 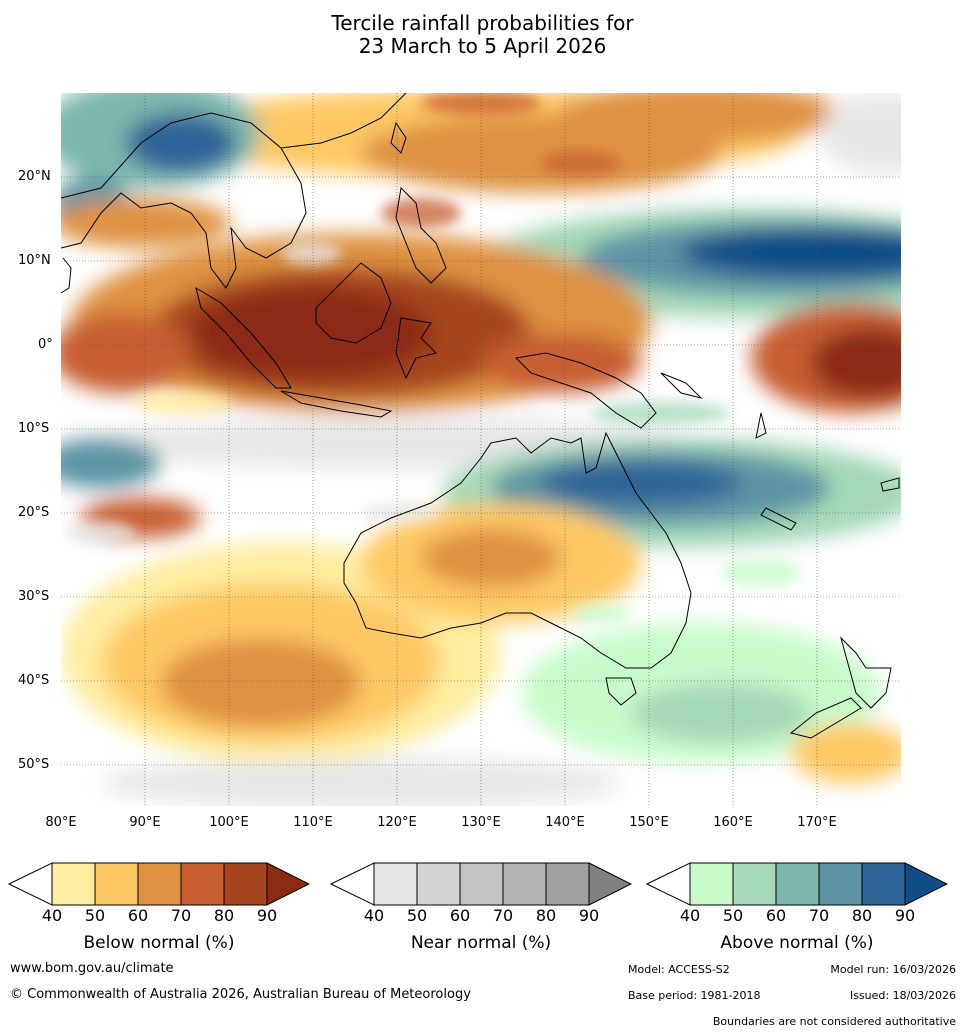 What do you see at coordinates (224, 915) in the screenshot?
I see `below-normal-tick-80: 80` at bounding box center [224, 915].